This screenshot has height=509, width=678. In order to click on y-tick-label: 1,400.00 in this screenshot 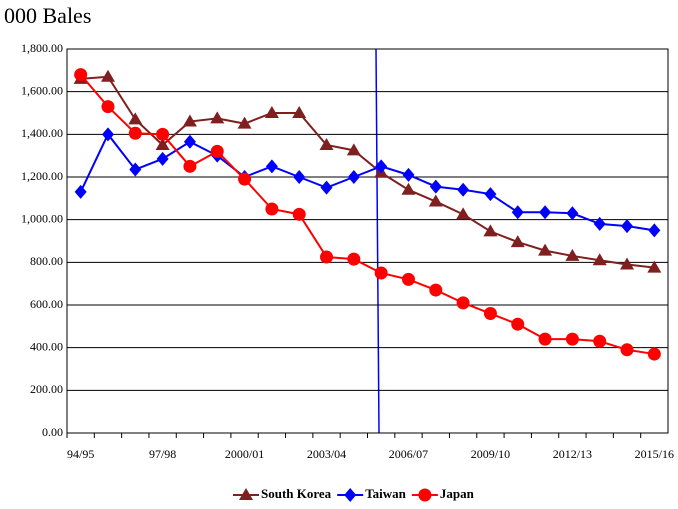, I will do `click(42, 133)`.